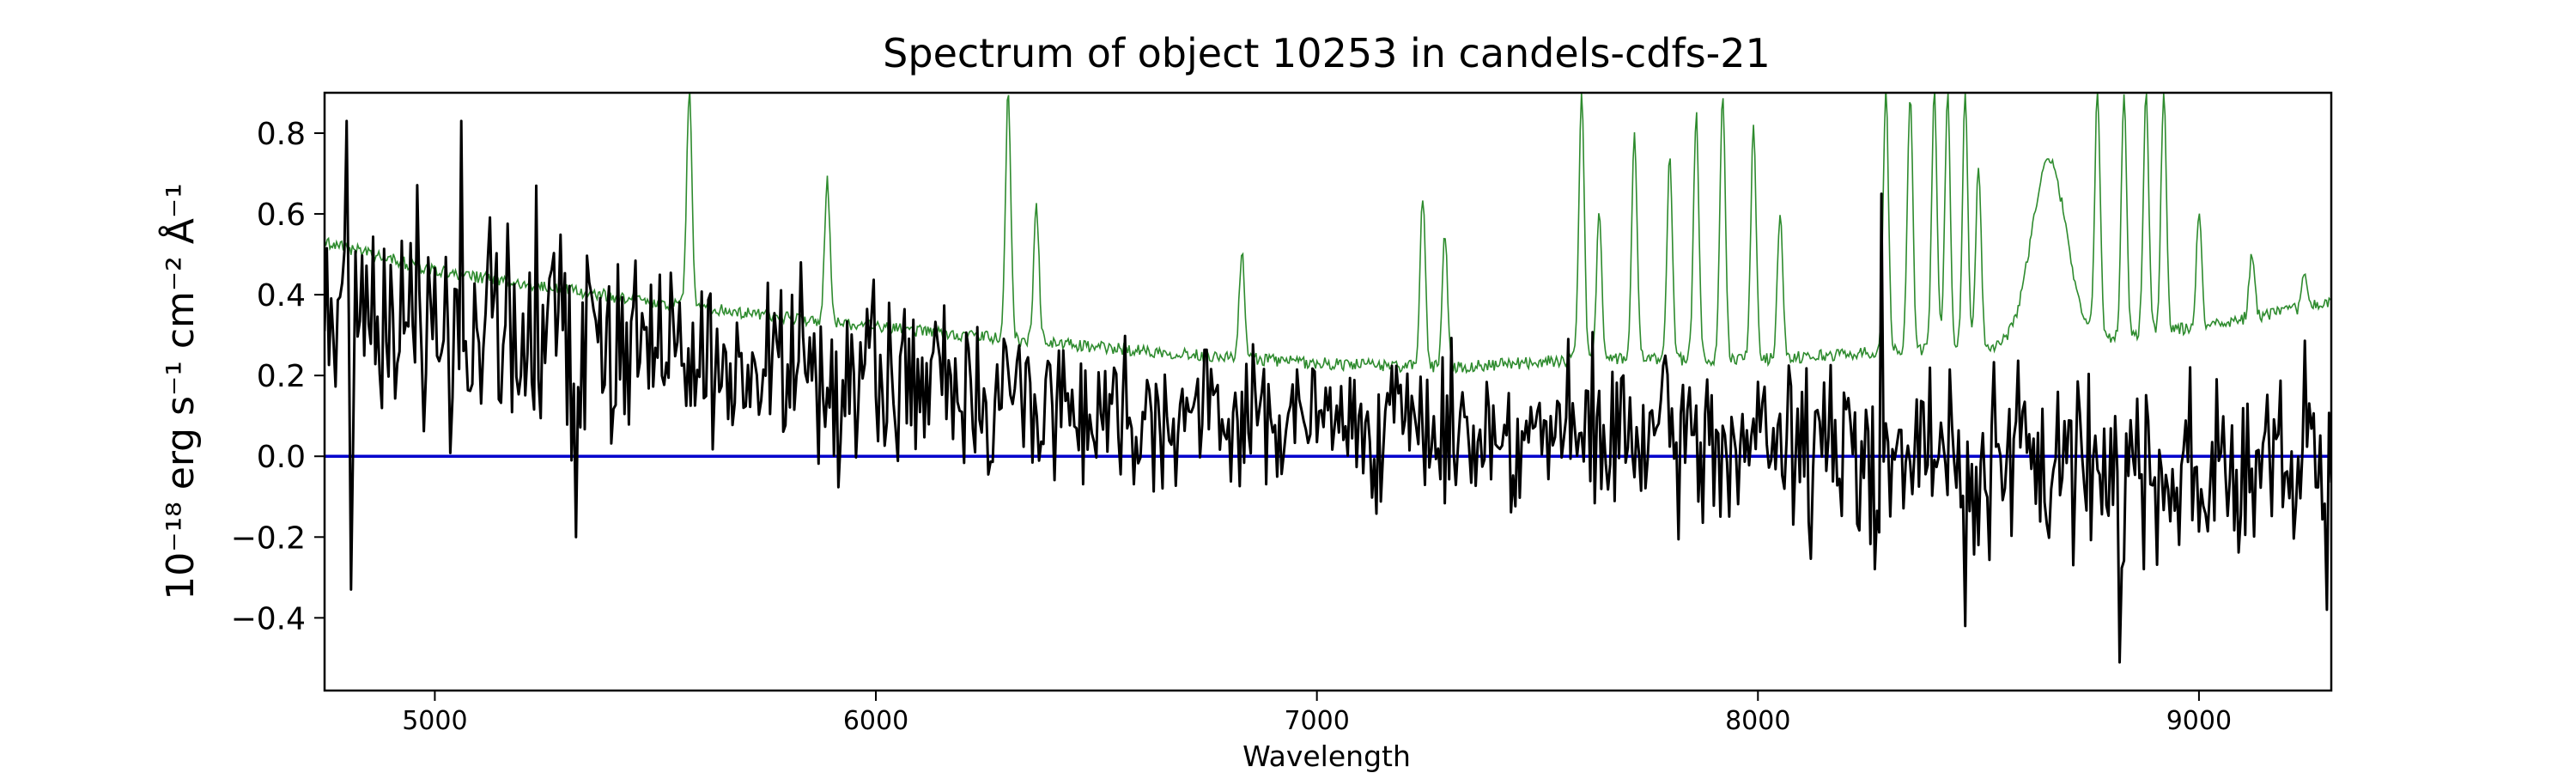 The height and width of the screenshot is (773, 2576). I want to click on x-tick-label: 6000, so click(876, 721).